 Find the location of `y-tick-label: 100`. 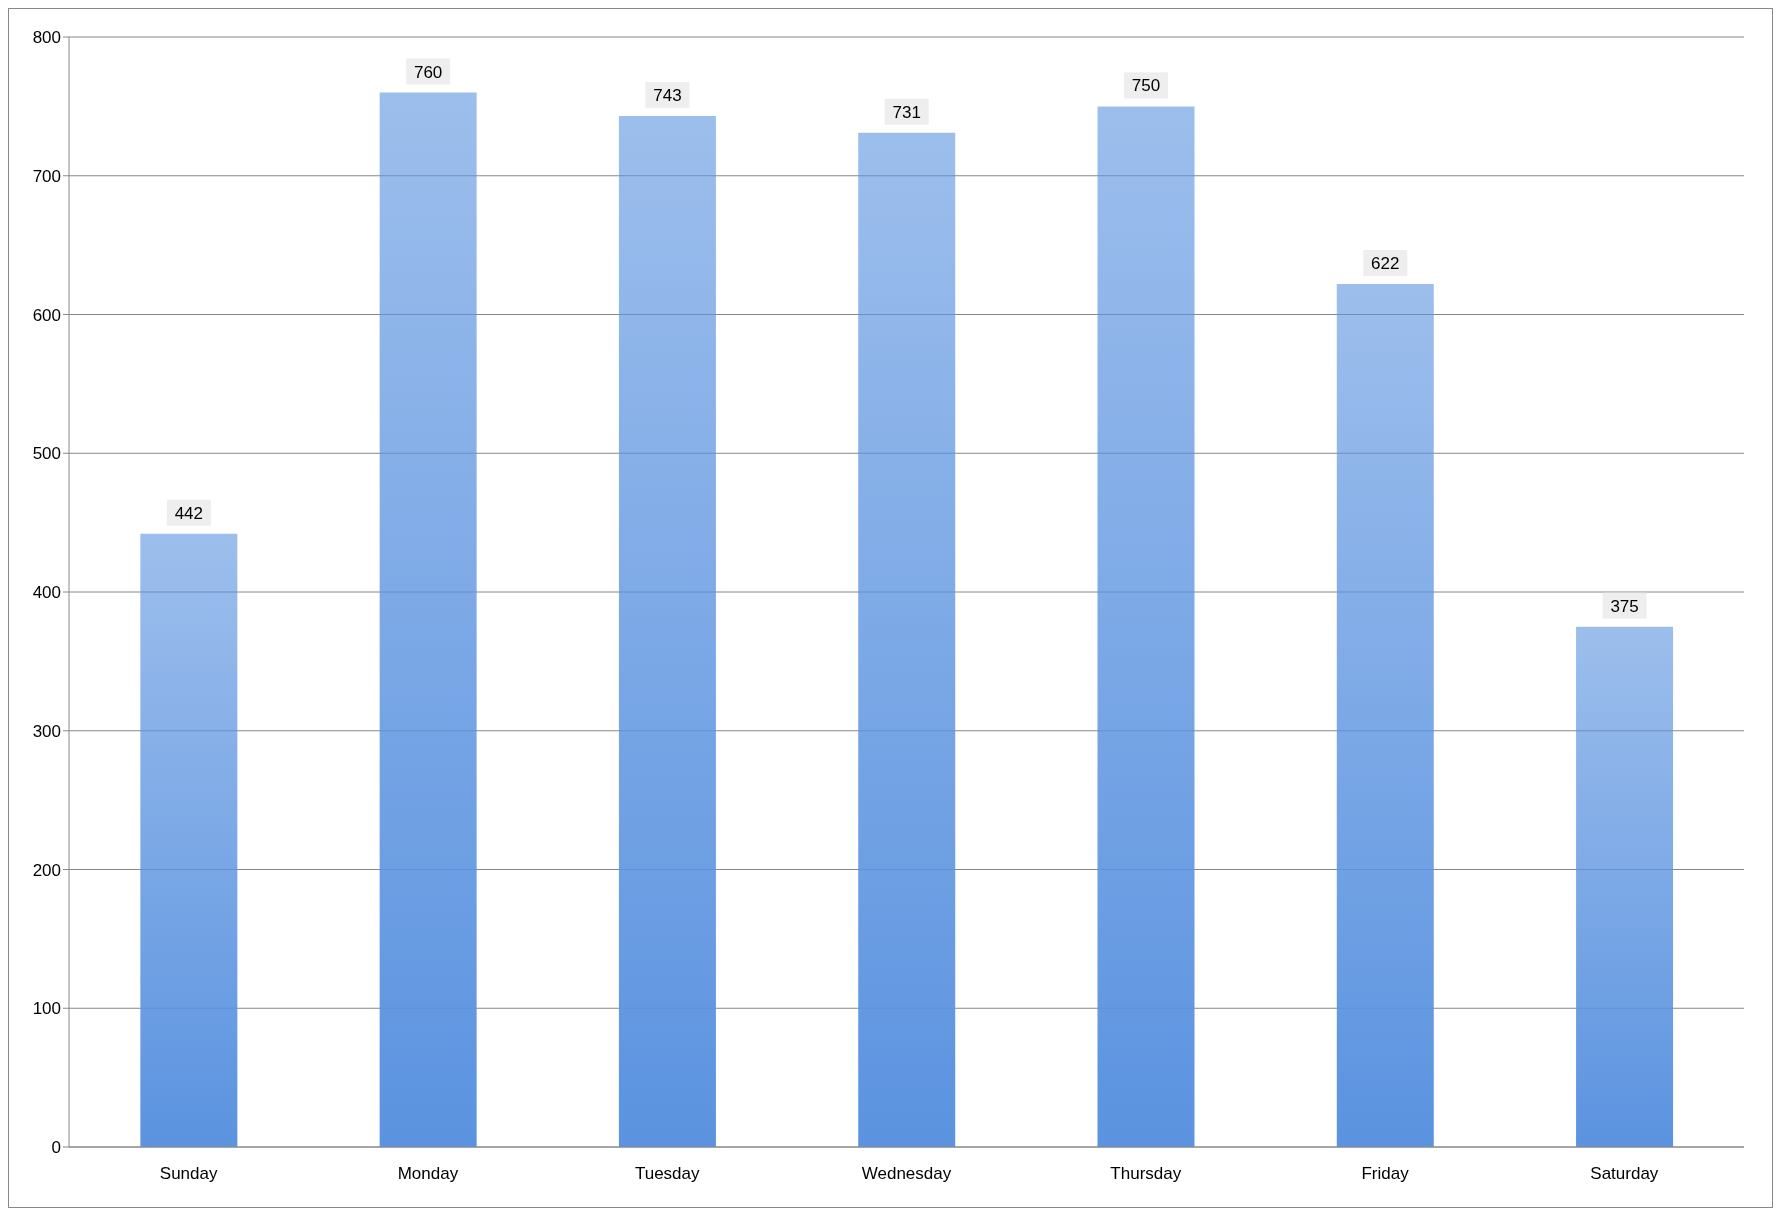

y-tick-label: 100 is located at coordinates (46, 1009).